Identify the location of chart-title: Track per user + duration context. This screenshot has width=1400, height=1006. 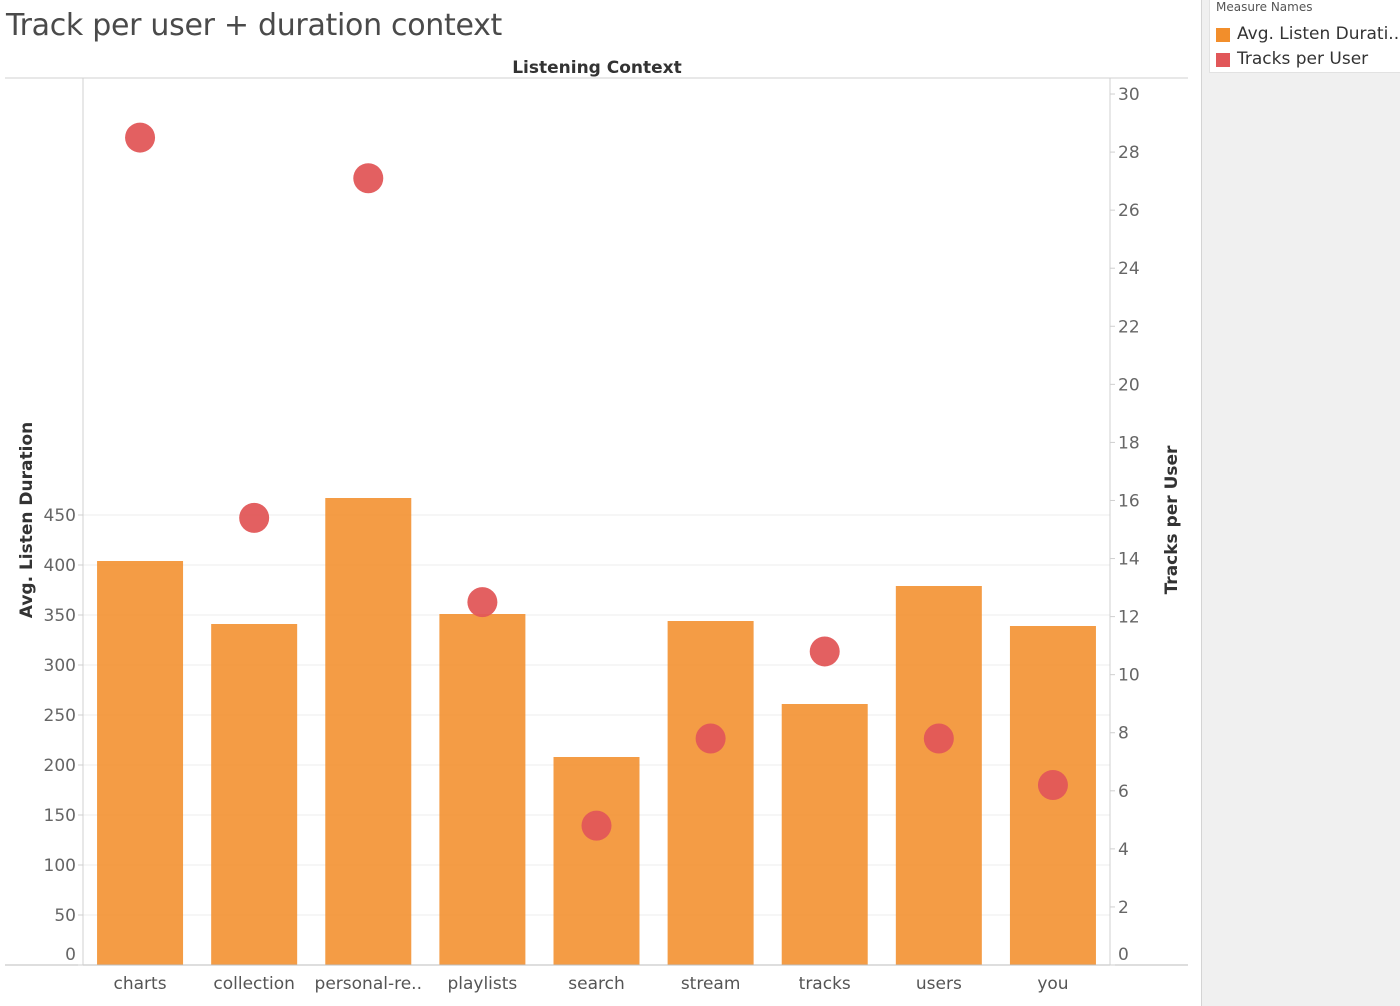
(254, 25).